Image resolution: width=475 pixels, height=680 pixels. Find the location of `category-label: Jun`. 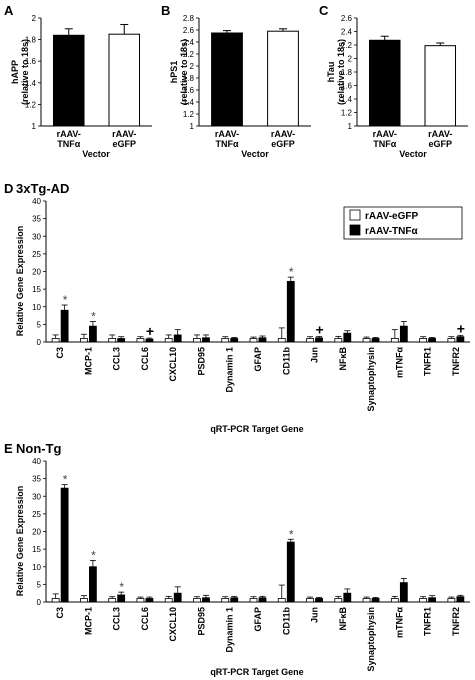

category-label: Jun is located at coordinates (315, 615).